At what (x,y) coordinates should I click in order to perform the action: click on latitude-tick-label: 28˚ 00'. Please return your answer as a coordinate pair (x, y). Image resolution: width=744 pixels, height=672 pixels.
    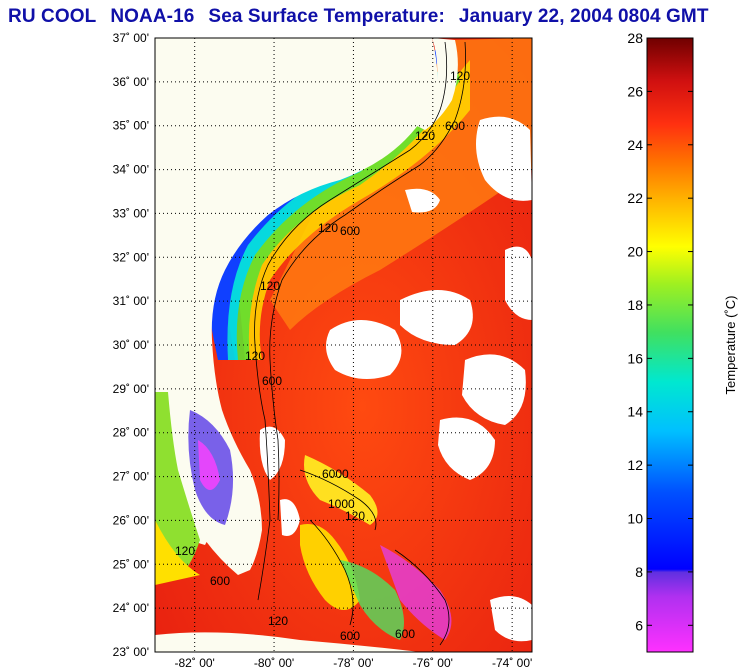
    Looking at the image, I should click on (131, 433).